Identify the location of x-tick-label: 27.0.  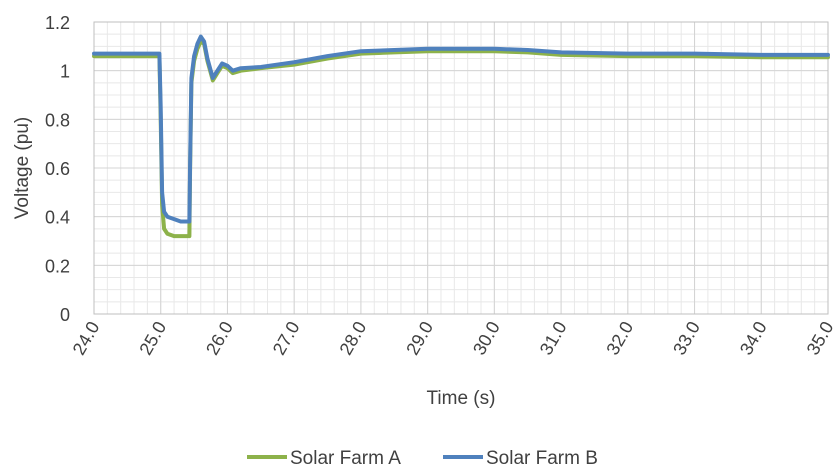
(286, 338).